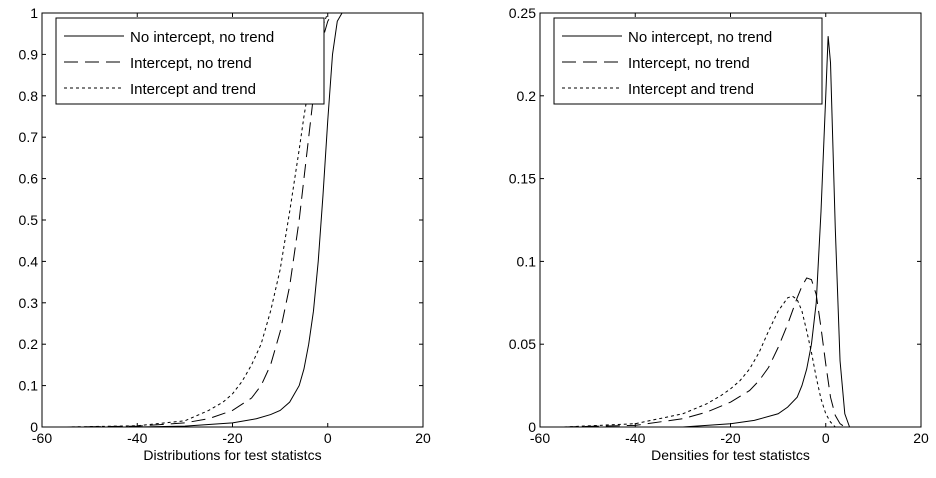 This screenshot has width=936, height=478. Describe the element at coordinates (522, 179) in the screenshot. I see `y-tick-label: 0.15` at that location.